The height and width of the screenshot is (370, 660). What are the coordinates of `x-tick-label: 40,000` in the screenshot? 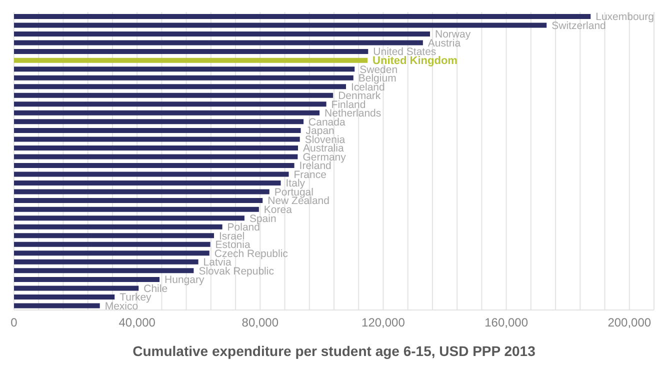 It's located at (137, 323).